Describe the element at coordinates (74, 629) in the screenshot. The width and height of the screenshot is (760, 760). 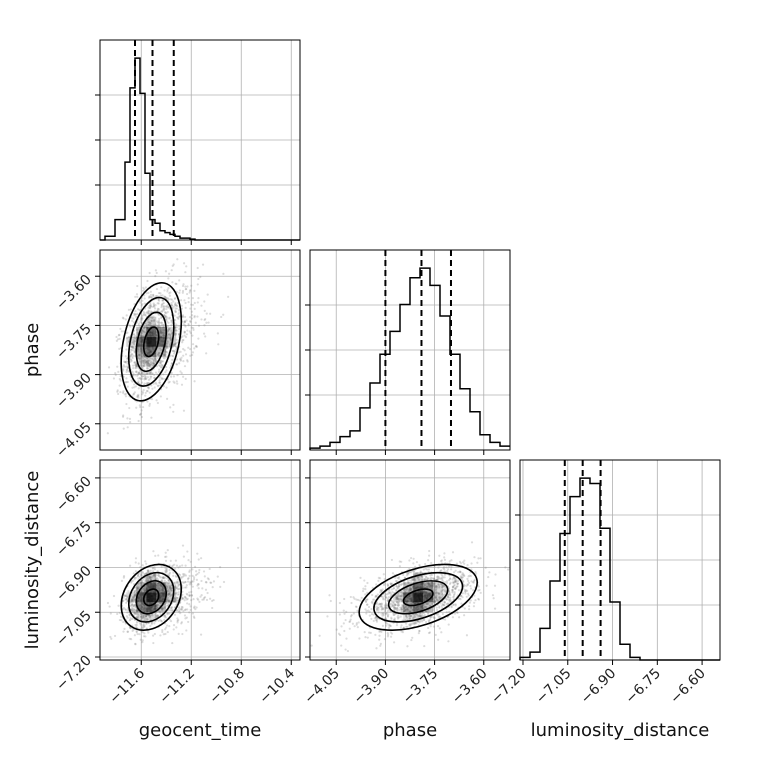
I see `ytick-label: −7.05` at that location.